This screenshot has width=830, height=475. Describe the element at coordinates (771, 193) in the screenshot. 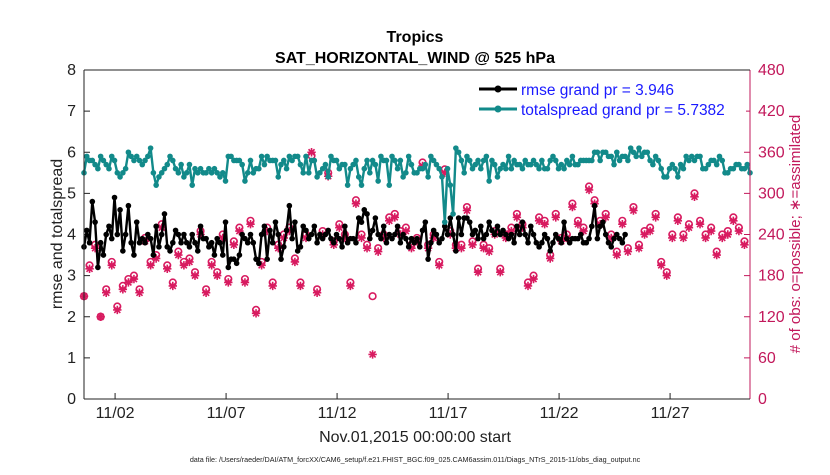

I see `y2-tick-label: 300` at that location.